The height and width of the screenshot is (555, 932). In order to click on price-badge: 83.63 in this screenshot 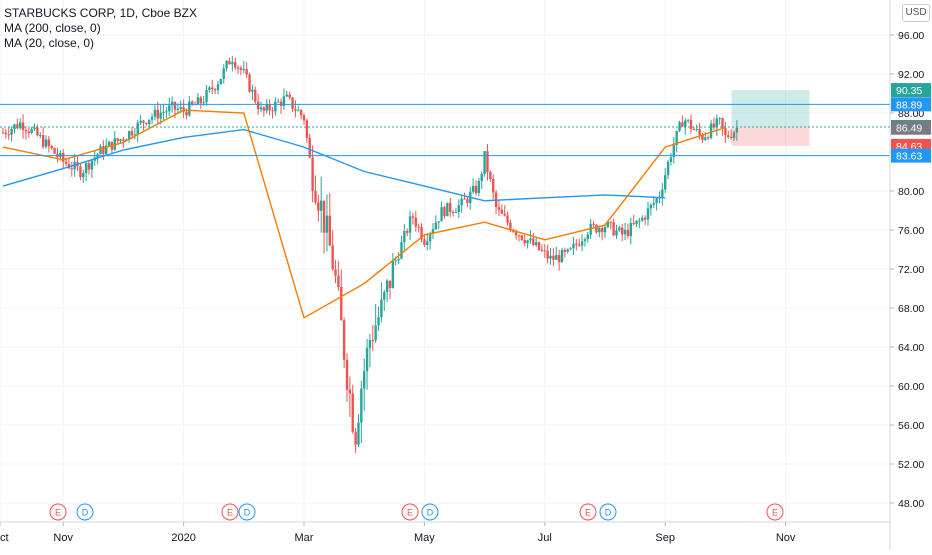, I will do `click(911, 155)`.